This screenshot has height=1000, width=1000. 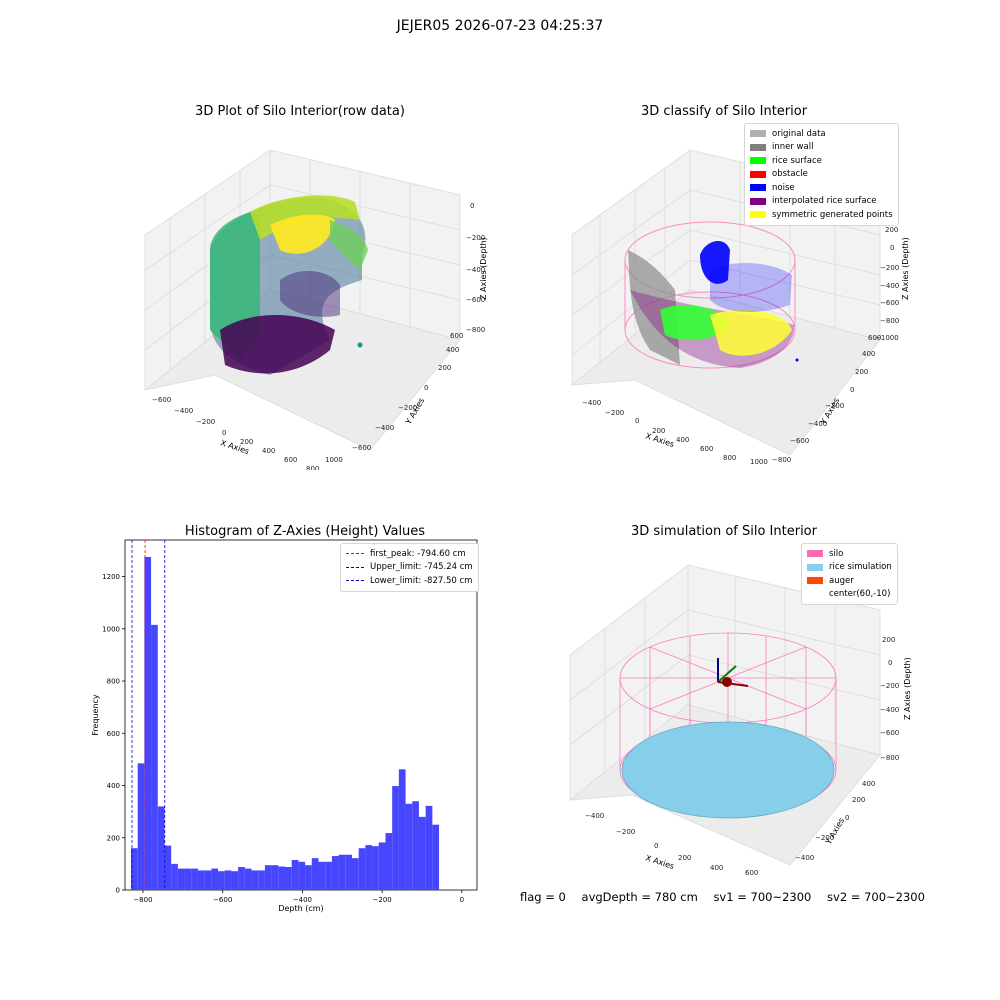 What do you see at coordinates (826, 399) in the screenshot?
I see `classify-y-ticks: −800 −600 −400 −200 0 200 400 600` at bounding box center [826, 399].